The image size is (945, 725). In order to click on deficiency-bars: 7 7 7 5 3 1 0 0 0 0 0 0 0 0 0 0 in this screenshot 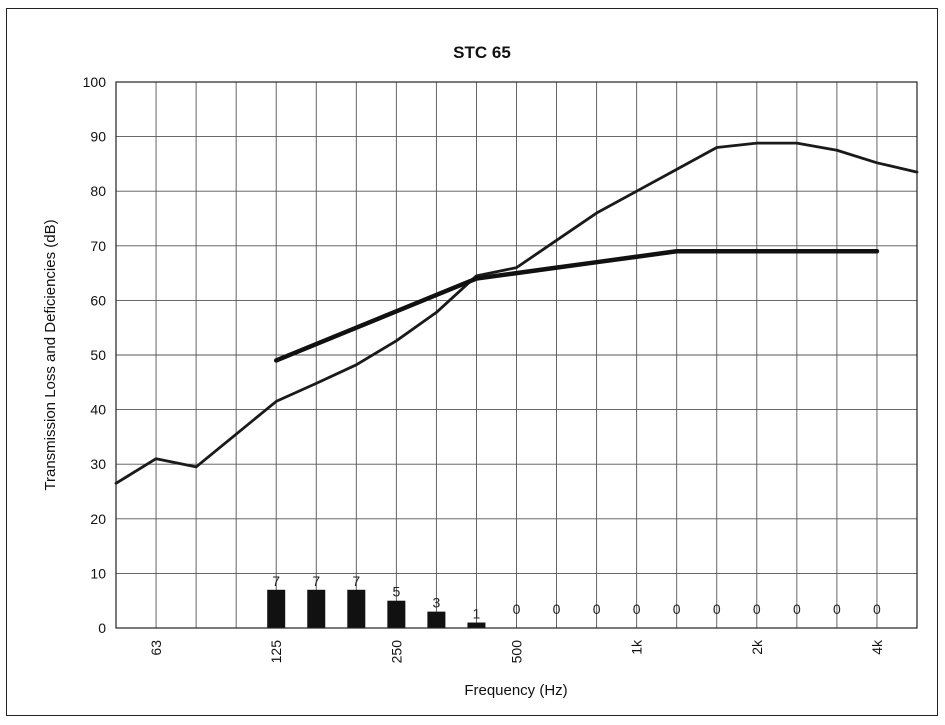, I will do `click(574, 600)`.